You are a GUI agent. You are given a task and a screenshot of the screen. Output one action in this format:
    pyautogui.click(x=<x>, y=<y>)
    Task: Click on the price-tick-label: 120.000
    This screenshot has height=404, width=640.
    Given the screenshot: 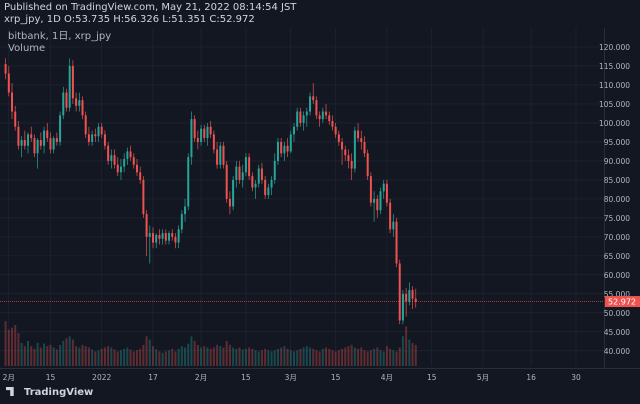 What is the action you would take?
    pyautogui.click(x=614, y=47)
    